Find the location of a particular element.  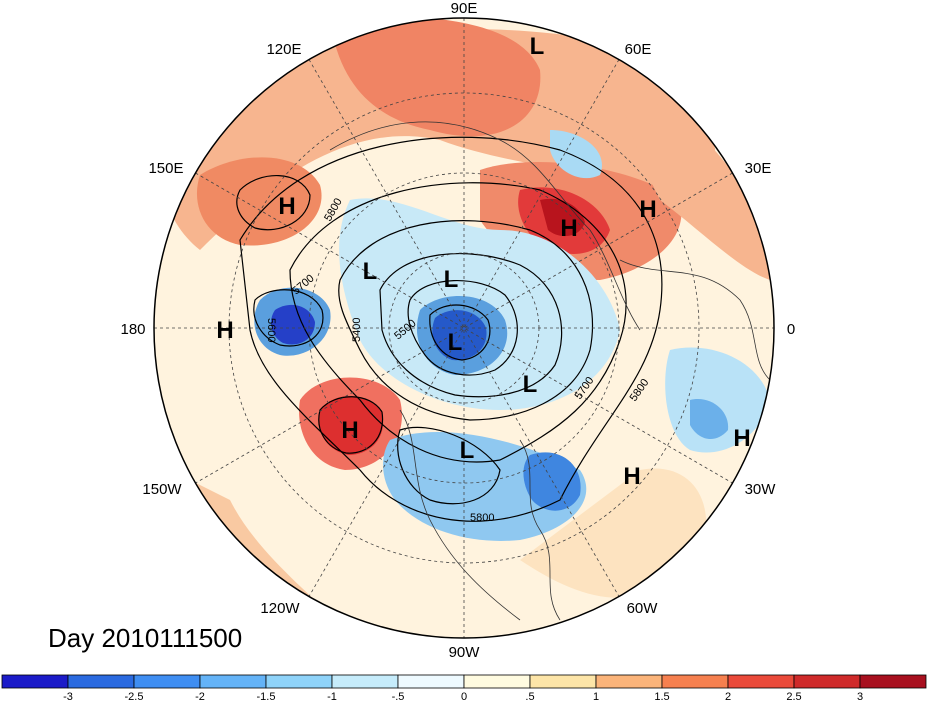

colorbar-tick-label: 0 is located at coordinates (464, 696).